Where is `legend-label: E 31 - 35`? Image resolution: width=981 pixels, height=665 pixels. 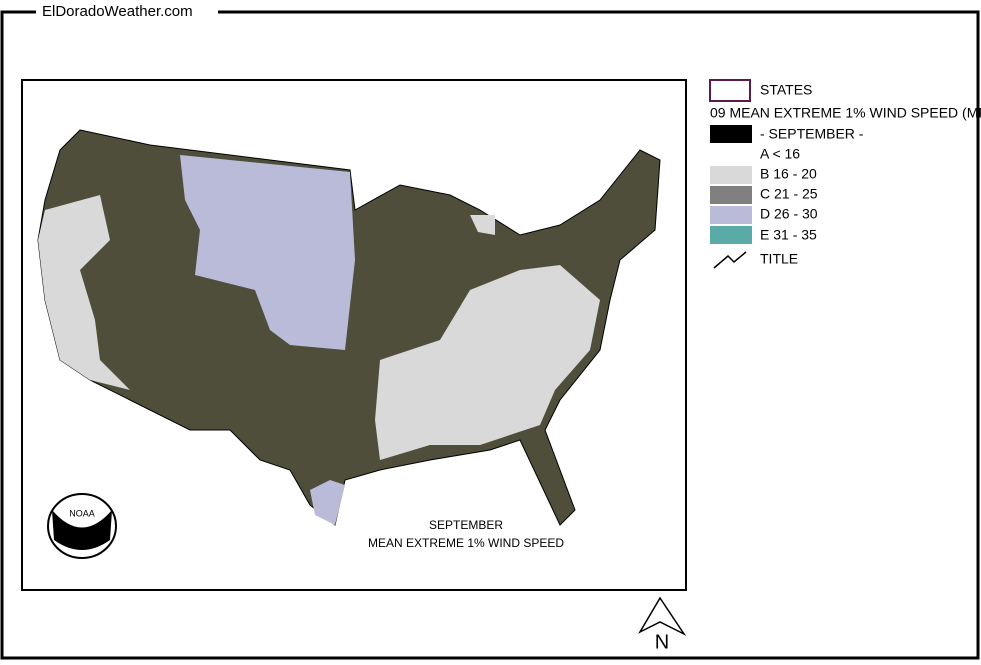 legend-label: E 31 - 35 is located at coordinates (788, 235).